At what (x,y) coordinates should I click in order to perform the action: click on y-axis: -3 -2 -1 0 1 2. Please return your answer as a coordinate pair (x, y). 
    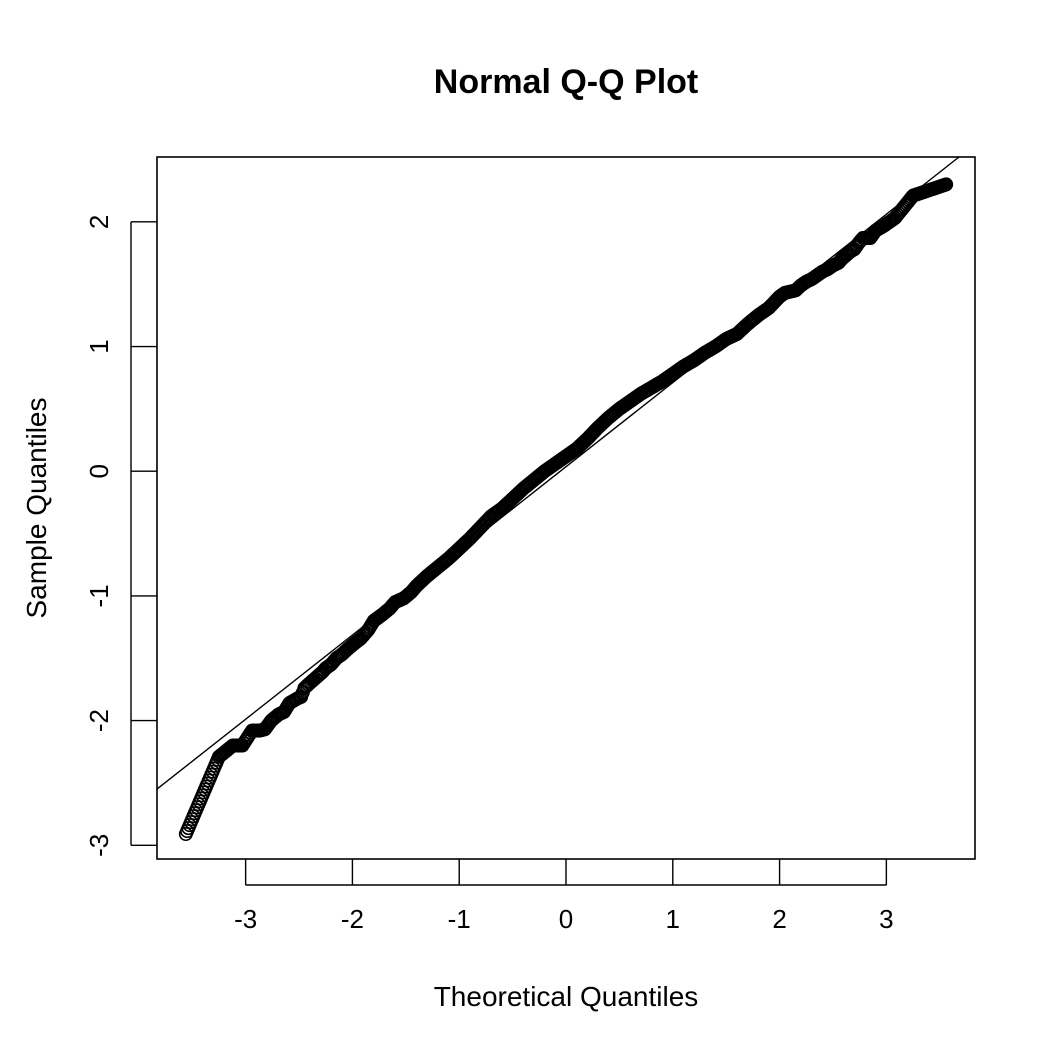
    Looking at the image, I should click on (120, 536).